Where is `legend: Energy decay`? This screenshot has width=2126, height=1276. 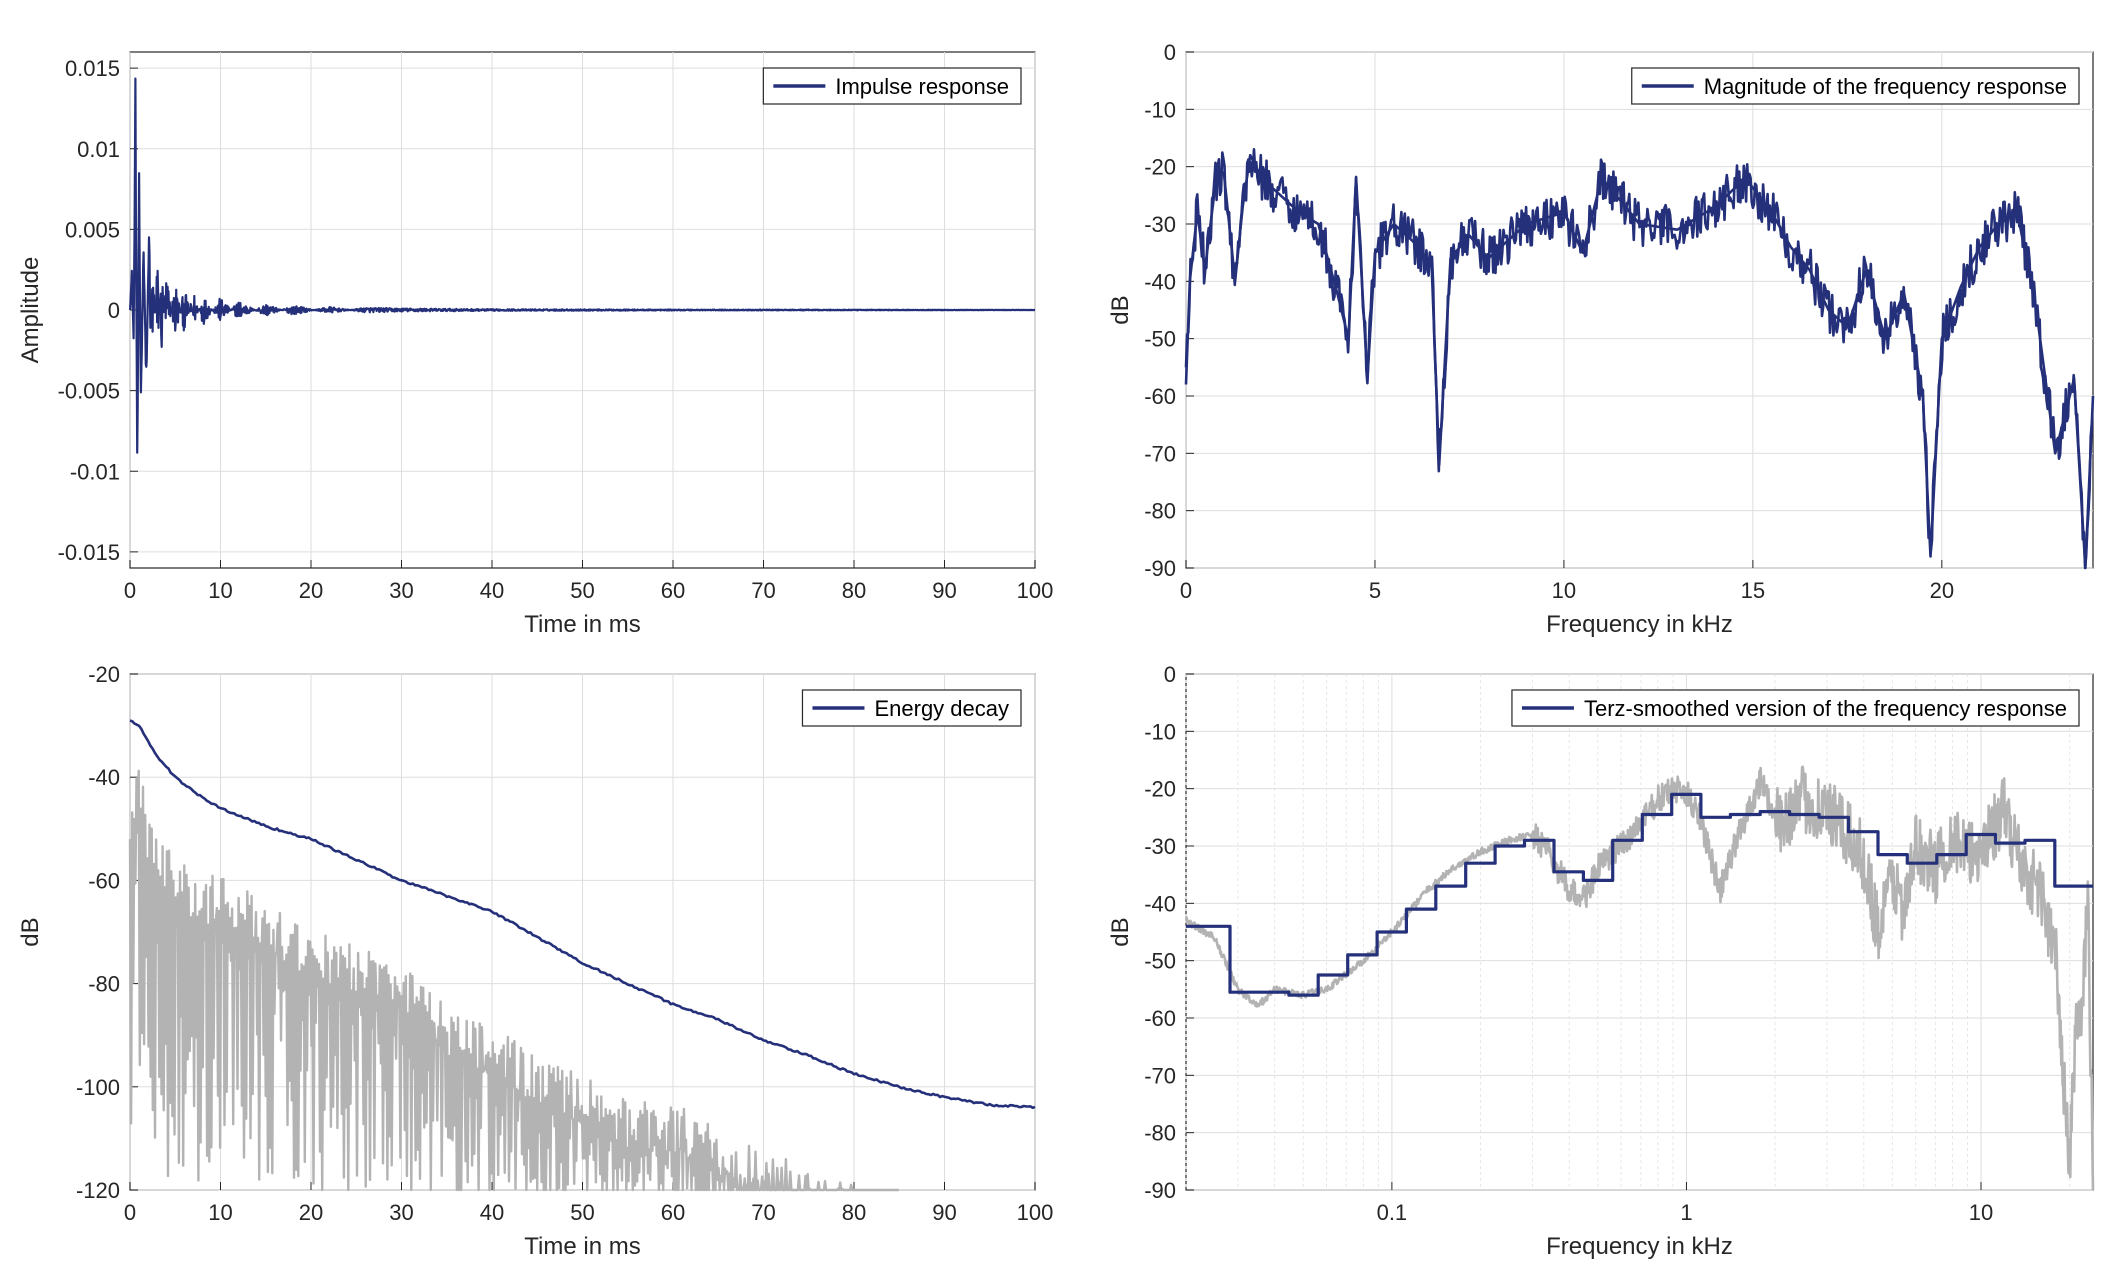 legend: Energy decay is located at coordinates (911, 708).